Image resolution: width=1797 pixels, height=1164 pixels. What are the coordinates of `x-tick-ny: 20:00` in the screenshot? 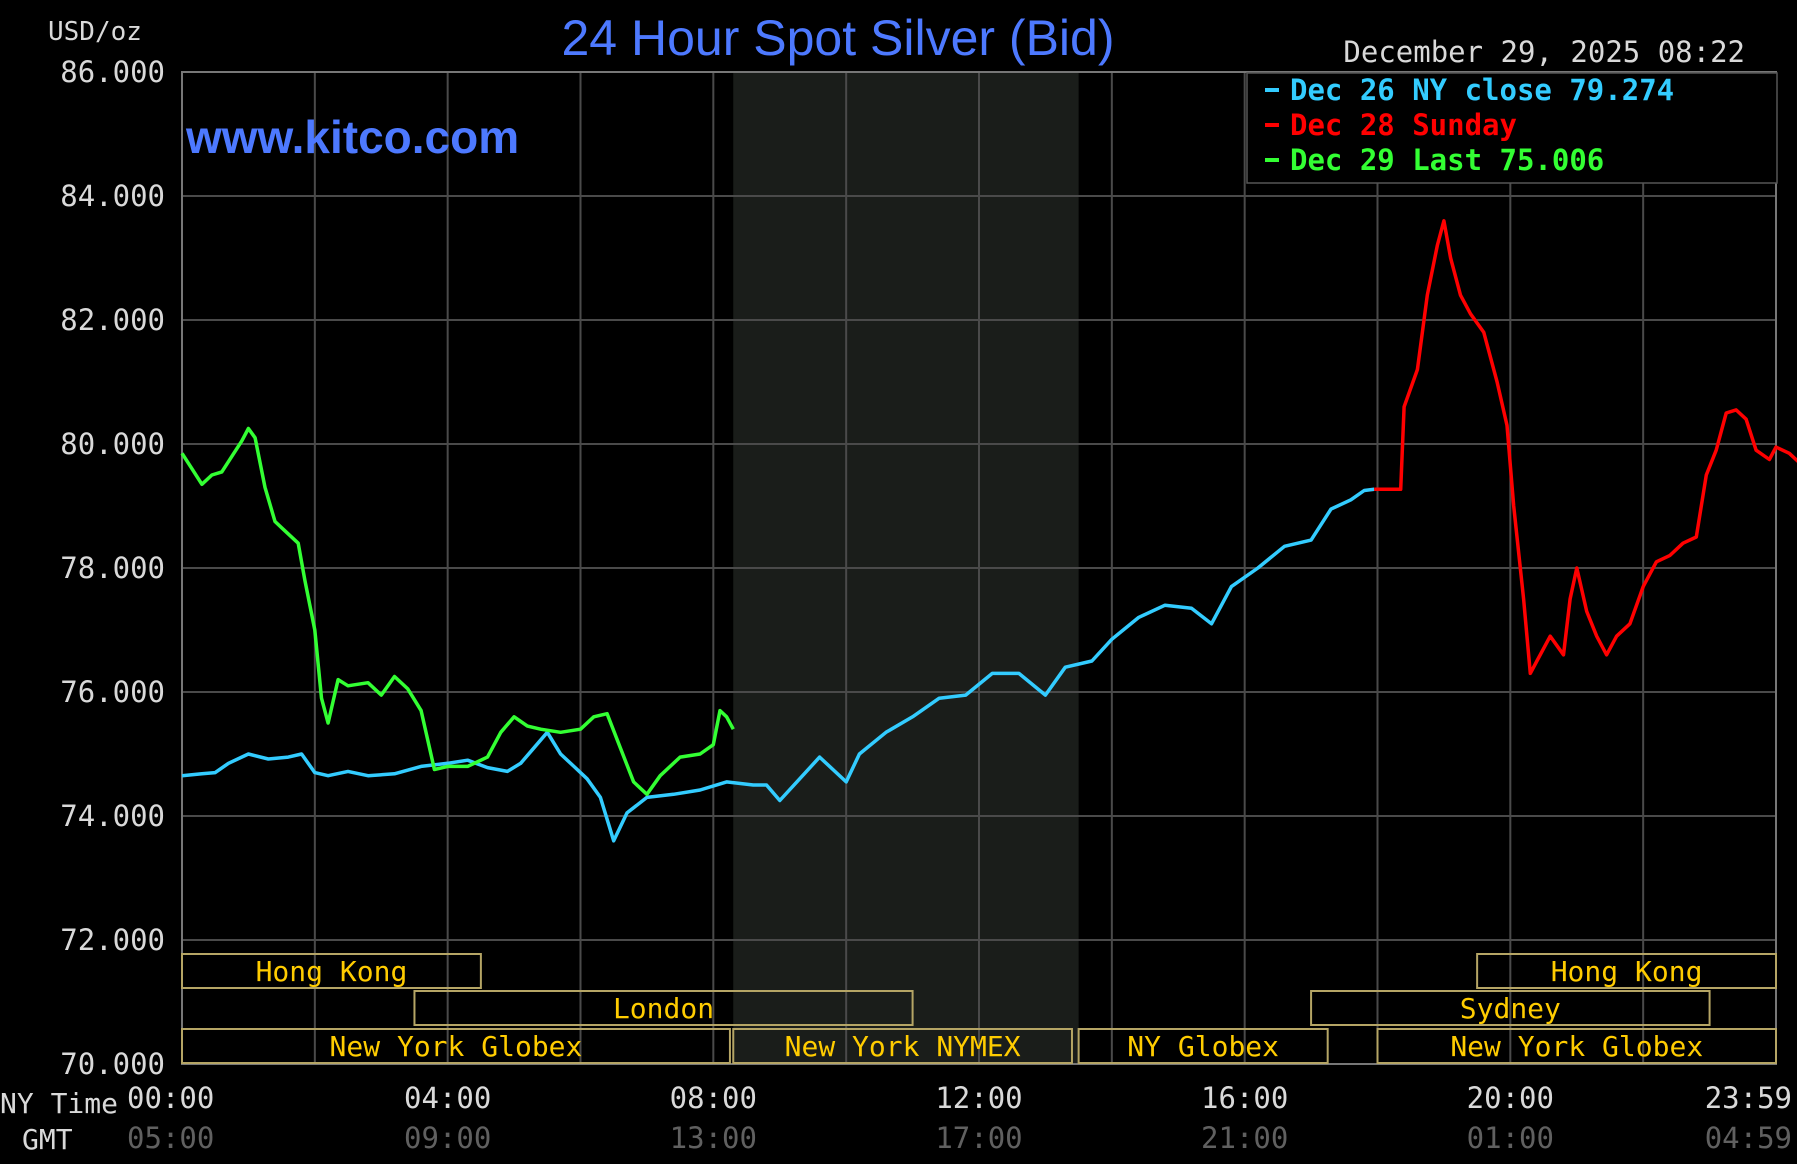 It's located at (1510, 1098).